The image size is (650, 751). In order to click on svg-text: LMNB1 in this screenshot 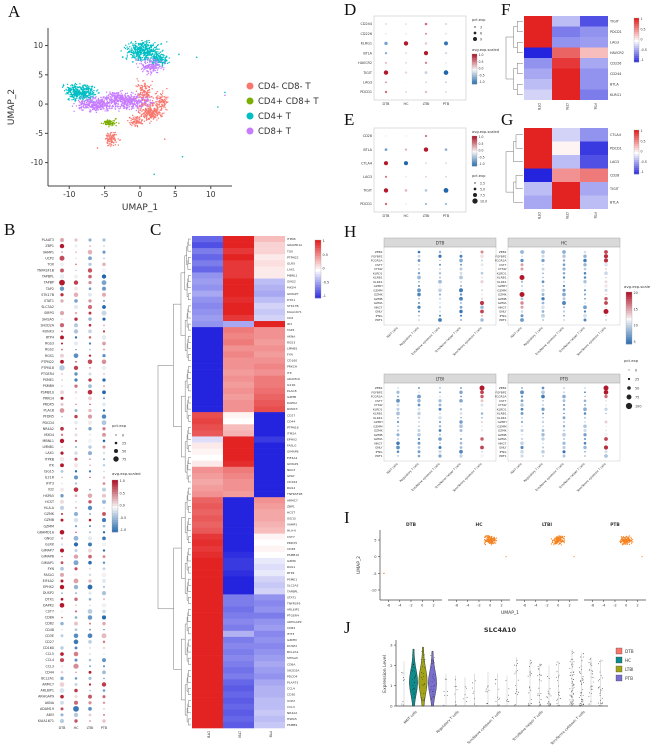, I will do `click(48, 447)`.